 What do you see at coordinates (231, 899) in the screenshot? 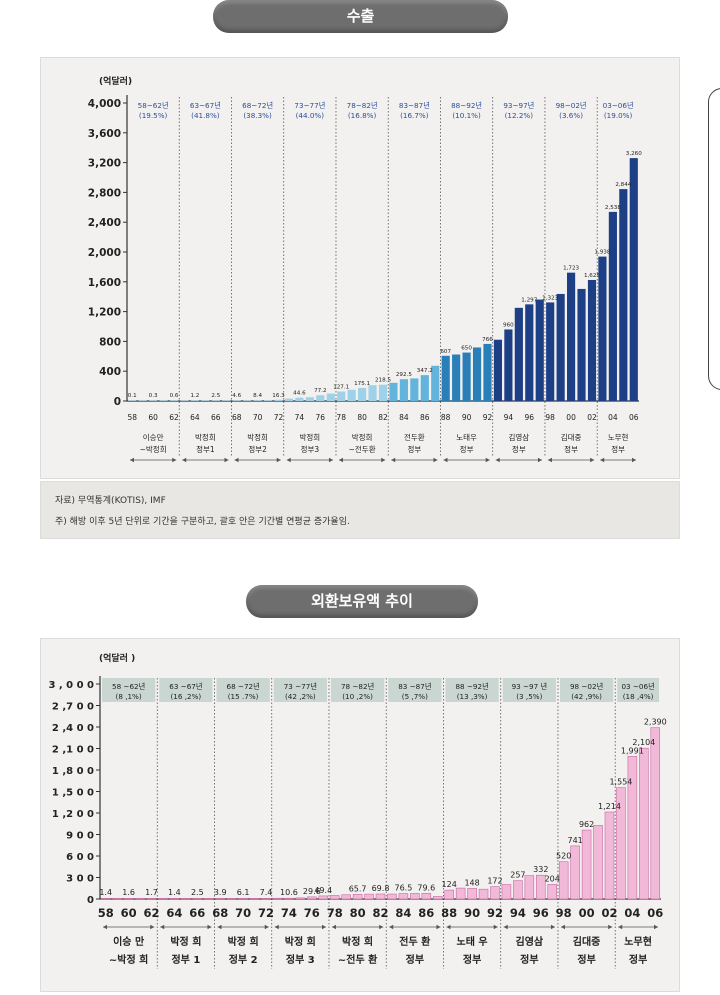
I see `bar-1969` at bounding box center [231, 899].